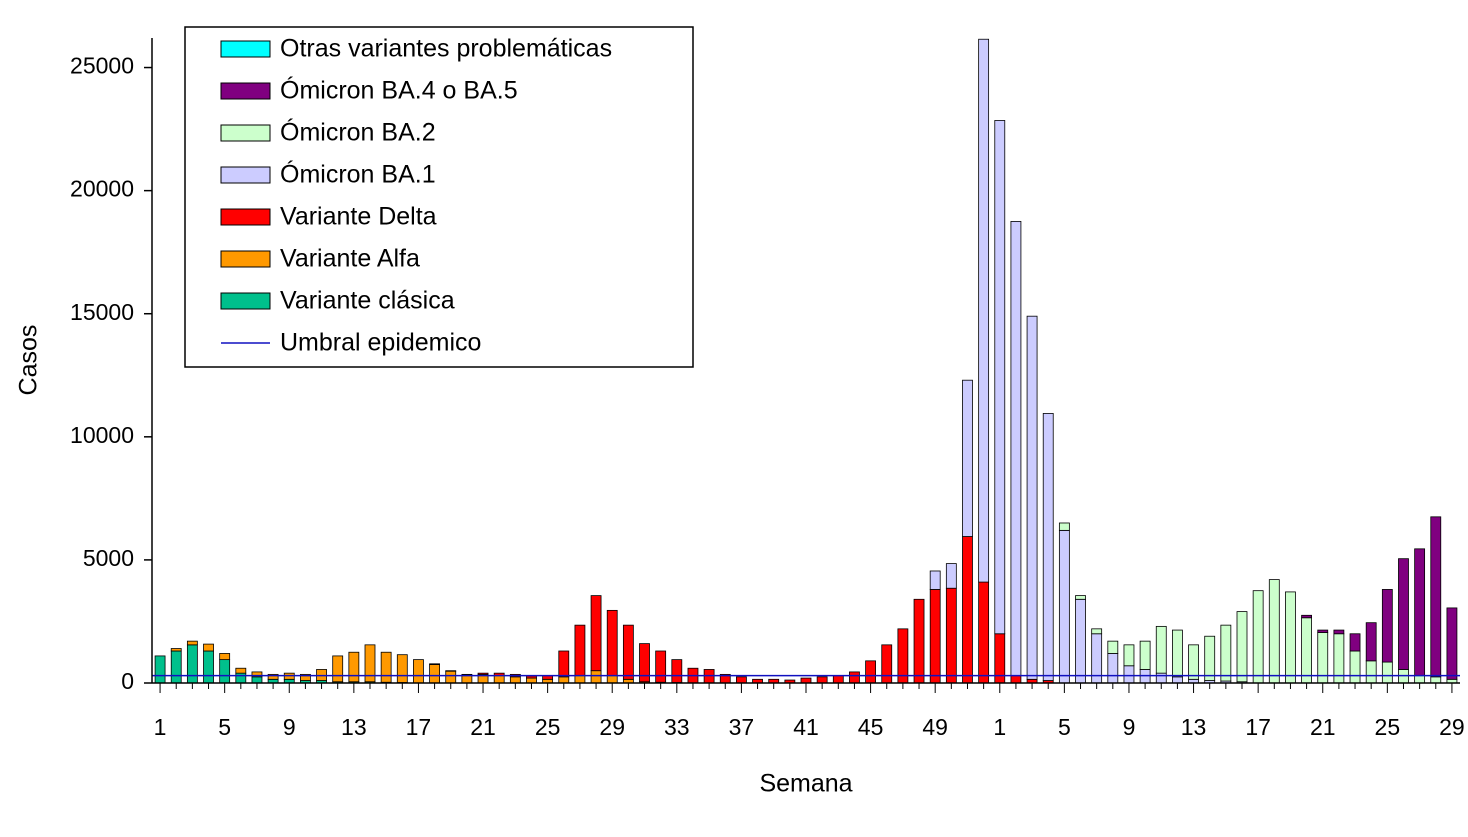  Describe the element at coordinates (612, 727) in the screenshot. I see `x-tick-label: 29` at that location.